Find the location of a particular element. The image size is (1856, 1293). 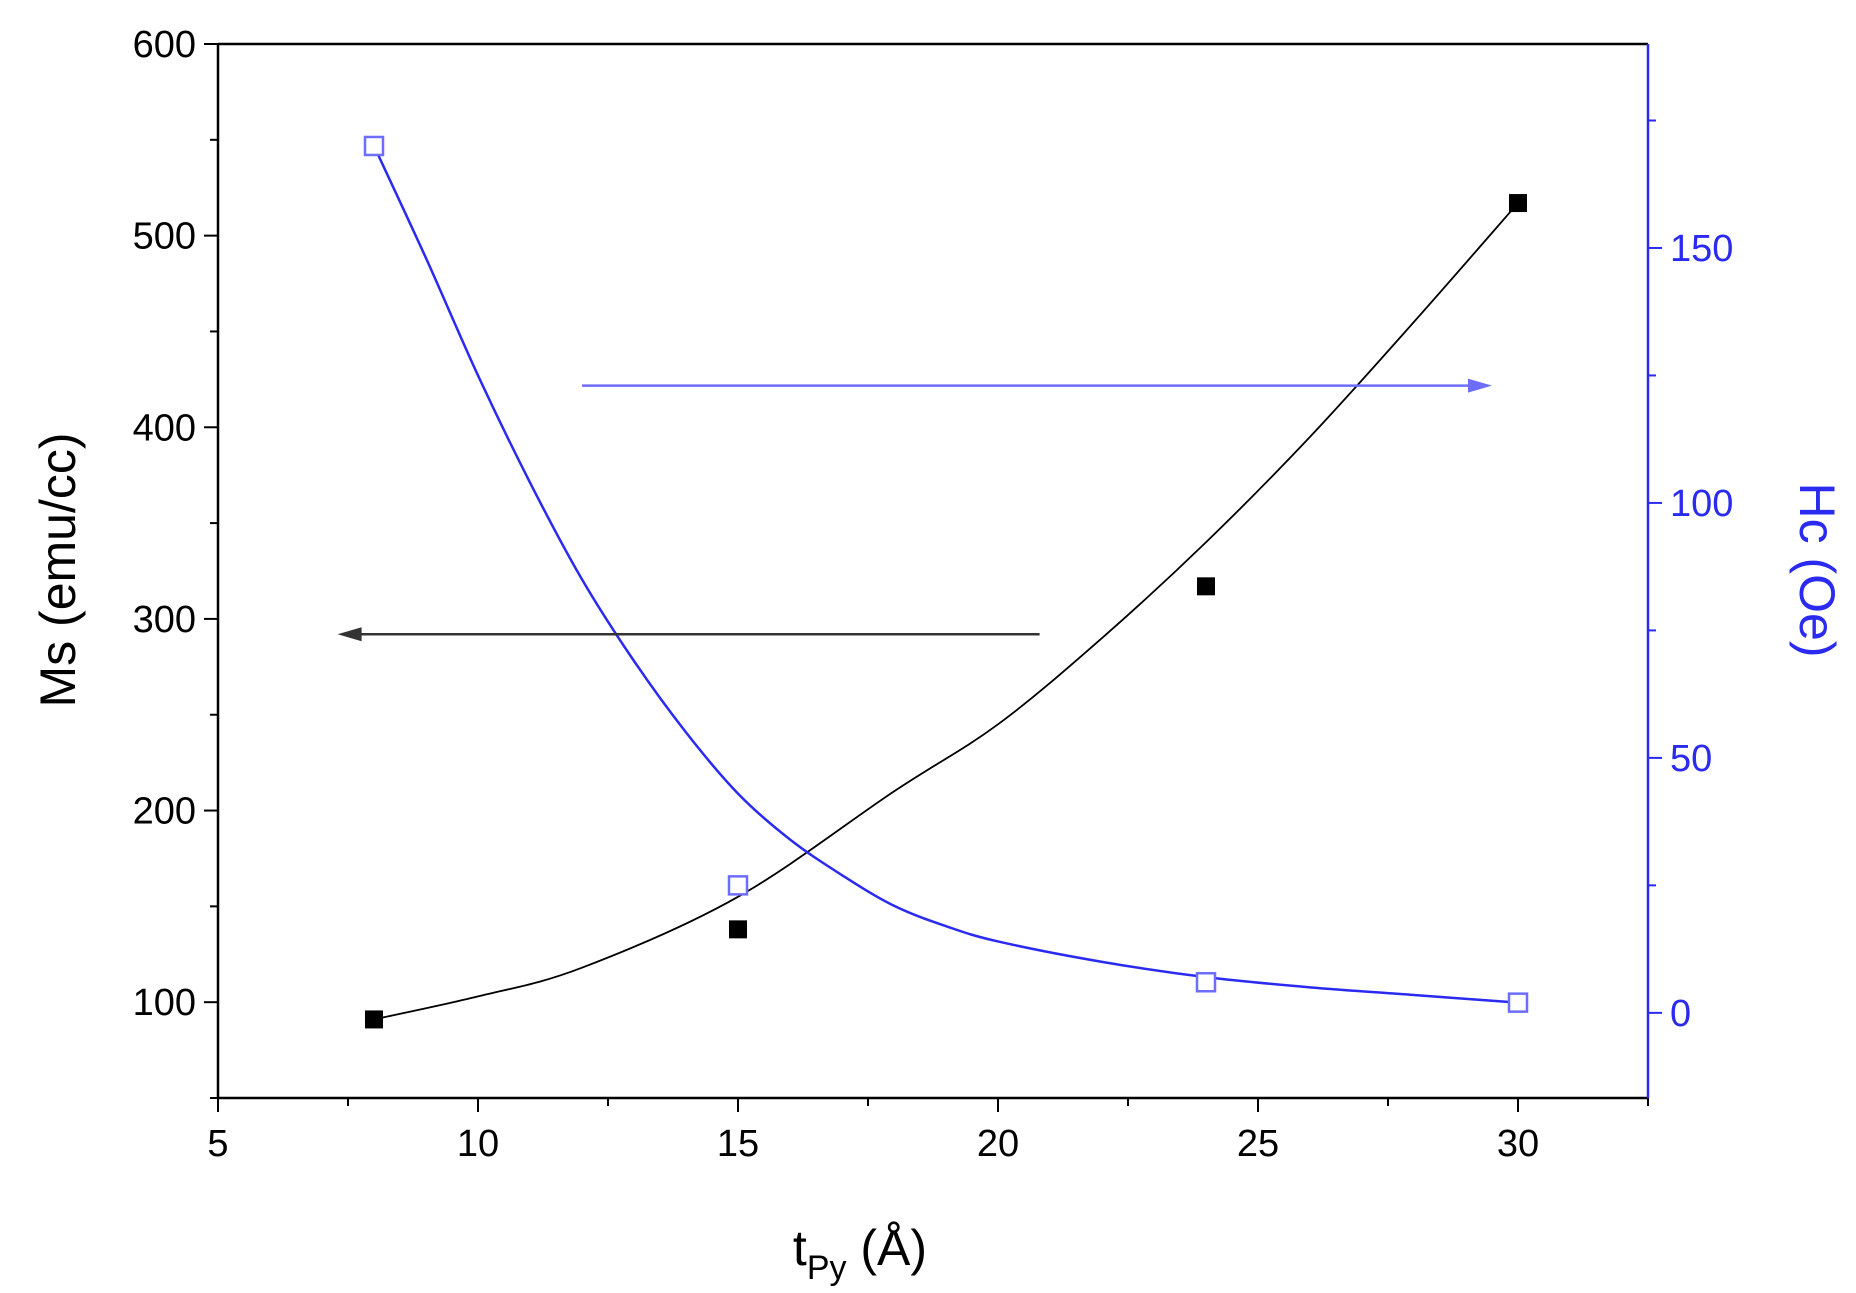

right-axis-ticks: 0 50 100 150 is located at coordinates (1690, 577).